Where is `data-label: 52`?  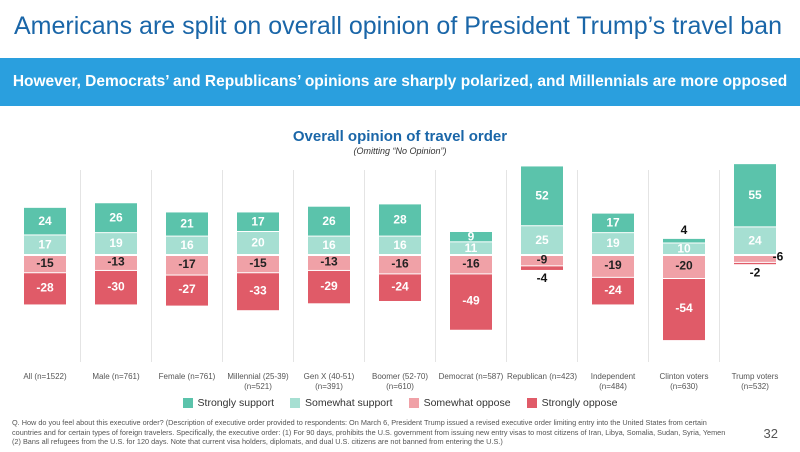 data-label: 52 is located at coordinates (542, 196).